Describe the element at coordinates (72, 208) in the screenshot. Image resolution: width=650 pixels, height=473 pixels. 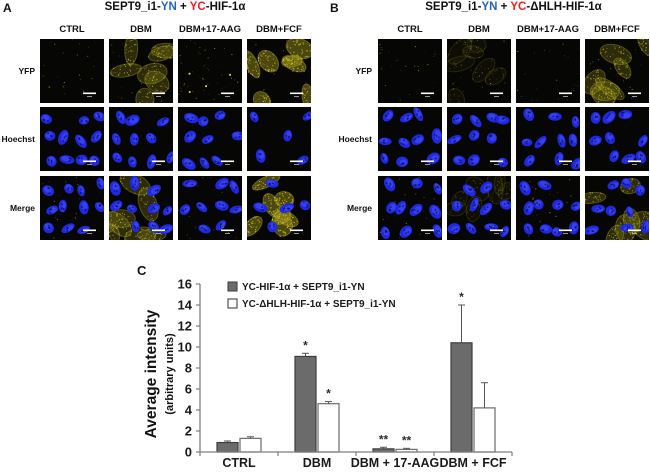
I see `micrograph-a-merge-ctrl` at that location.